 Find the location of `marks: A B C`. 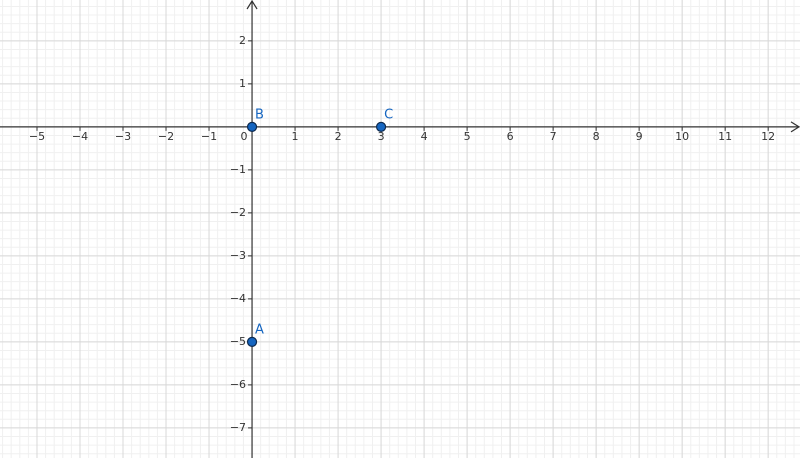

marks: A B C is located at coordinates (319, 227).